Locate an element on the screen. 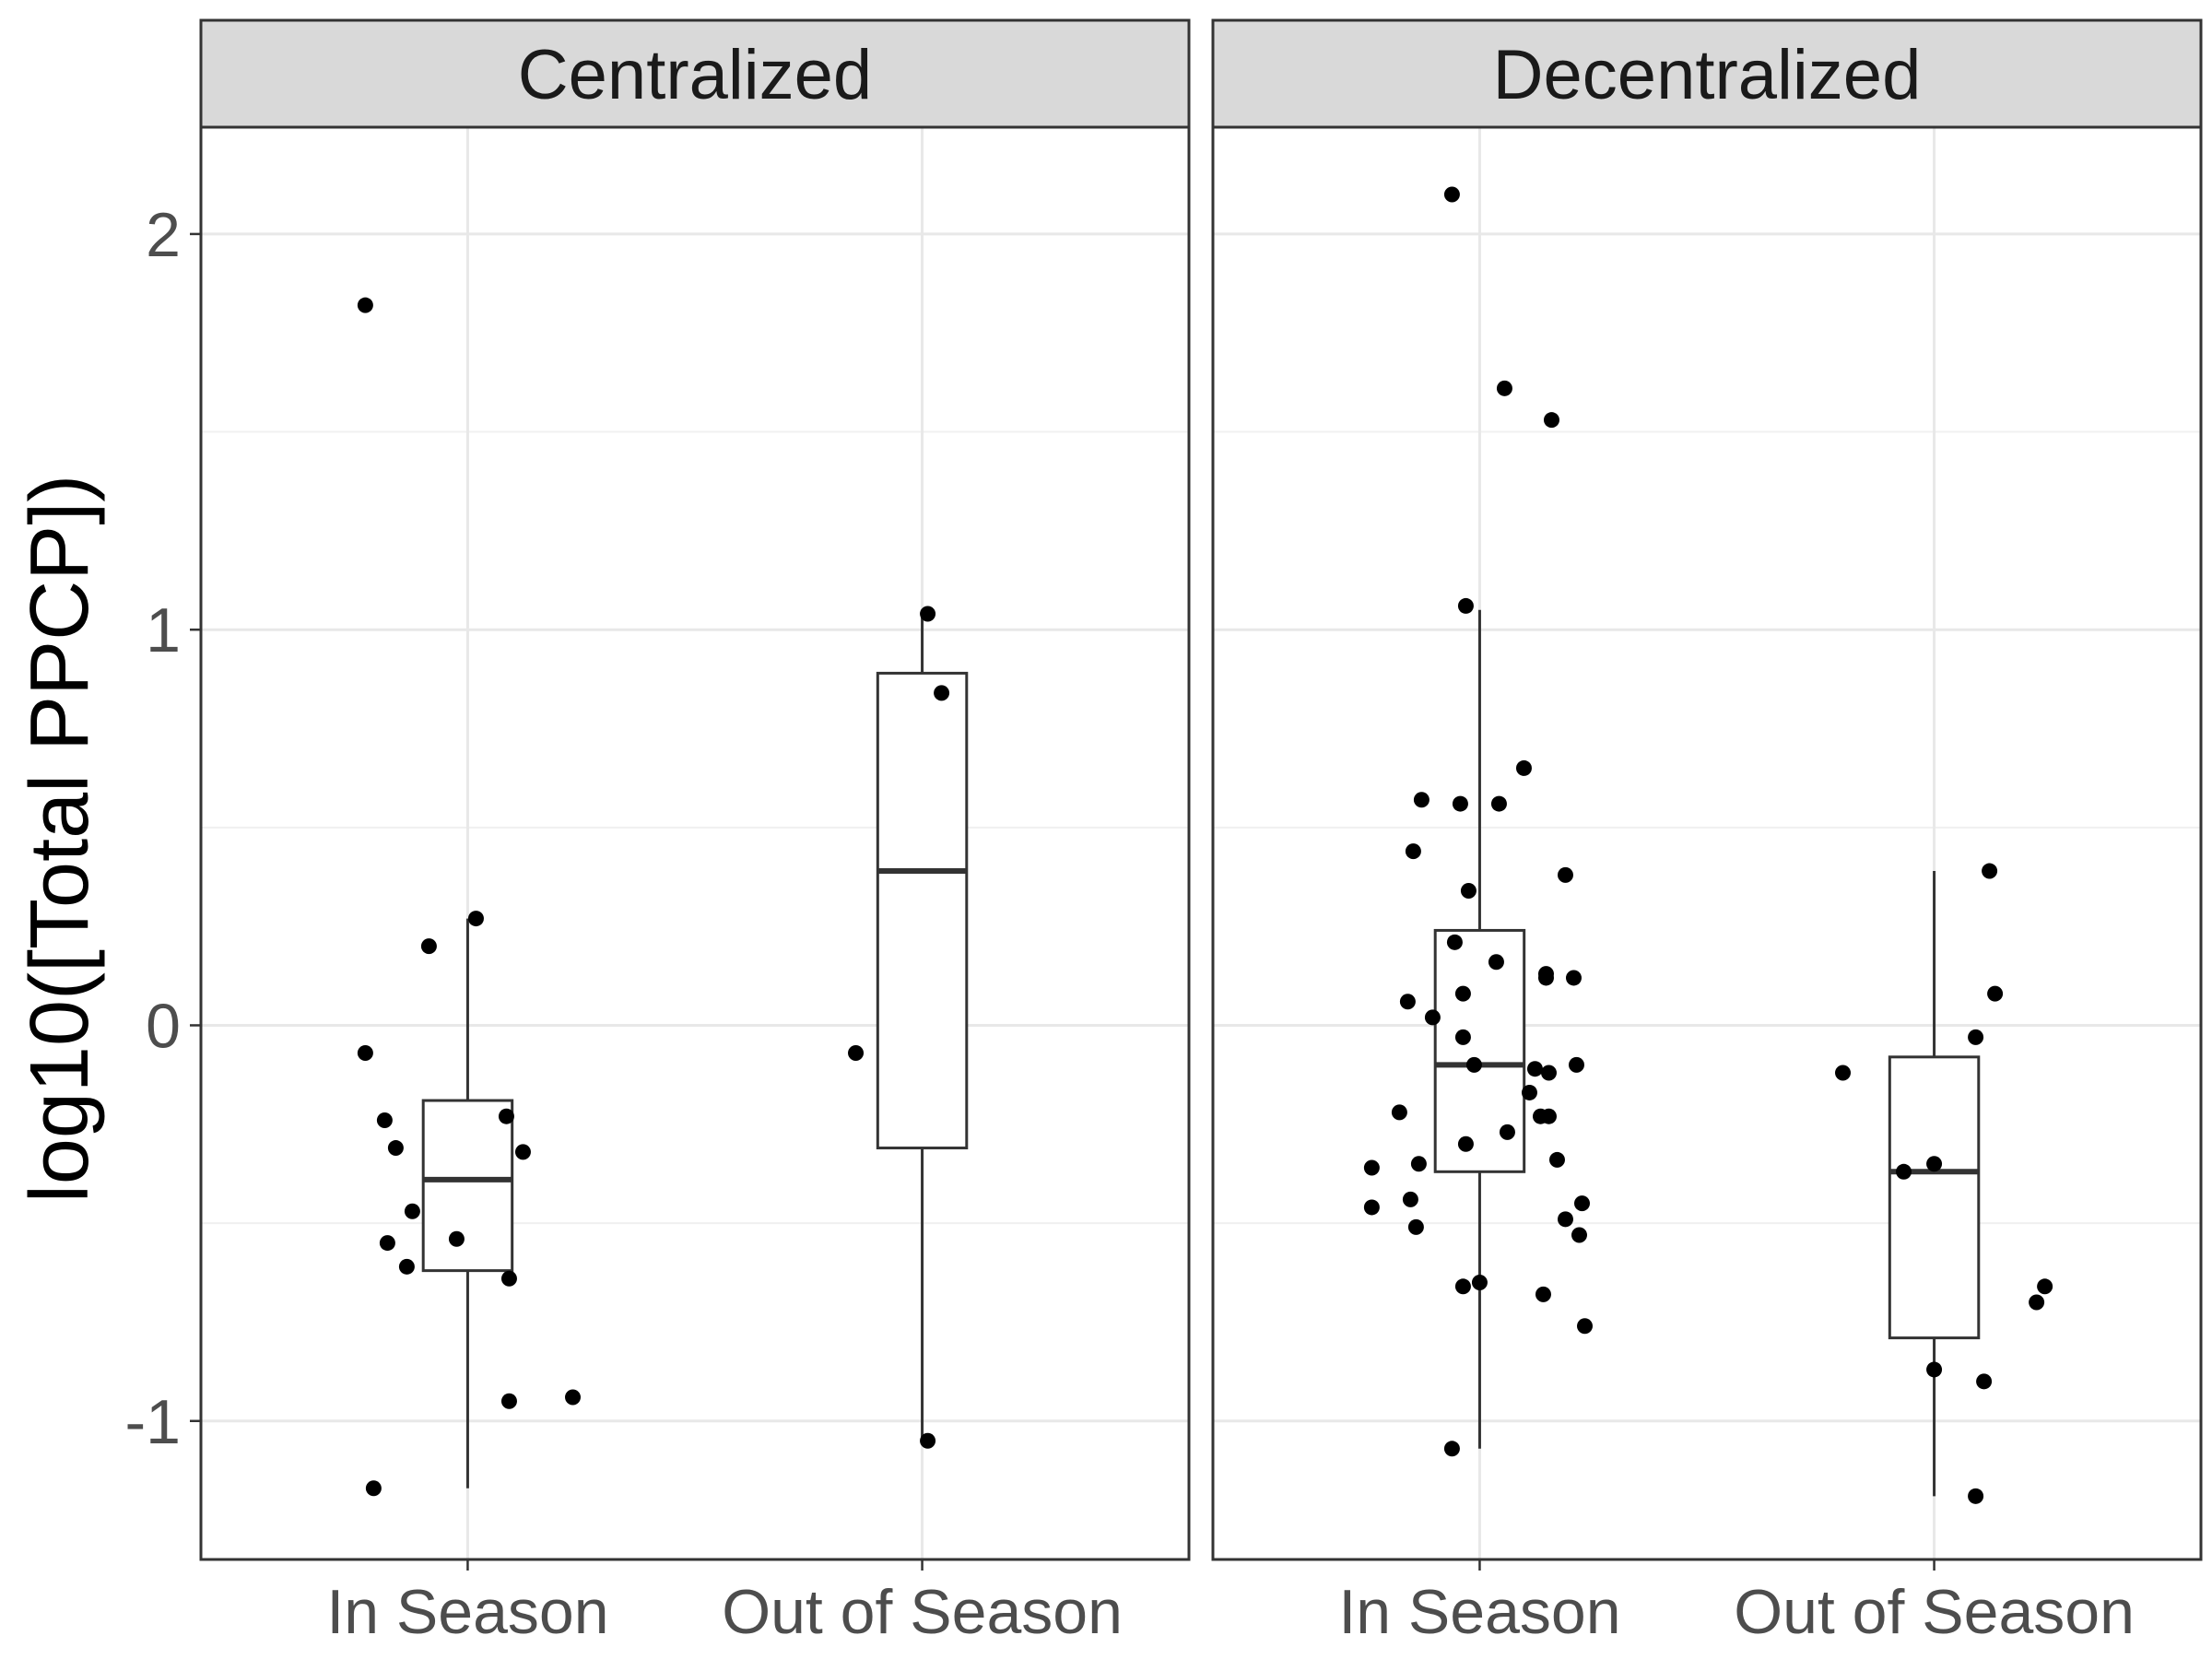  y-tick-label: 0 is located at coordinates (163, 1026).